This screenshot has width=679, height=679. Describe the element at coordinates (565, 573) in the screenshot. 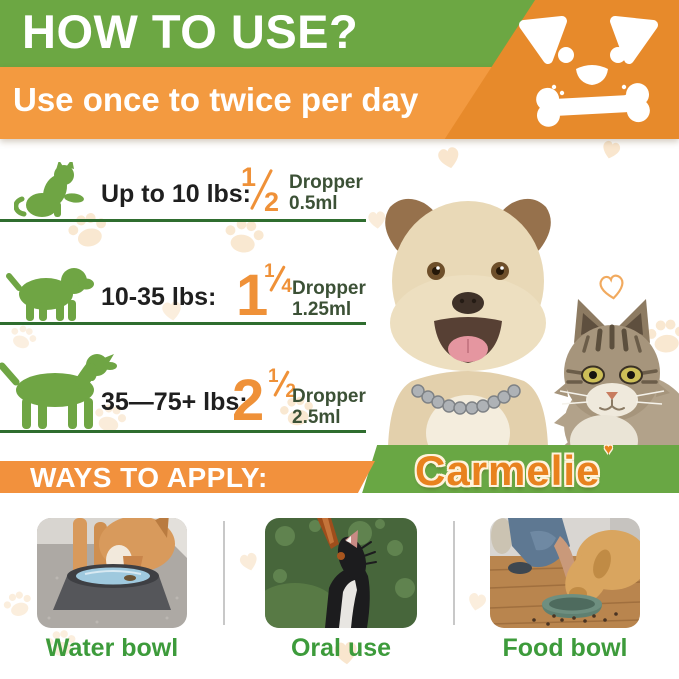

I see `food-bowl-photo` at that location.